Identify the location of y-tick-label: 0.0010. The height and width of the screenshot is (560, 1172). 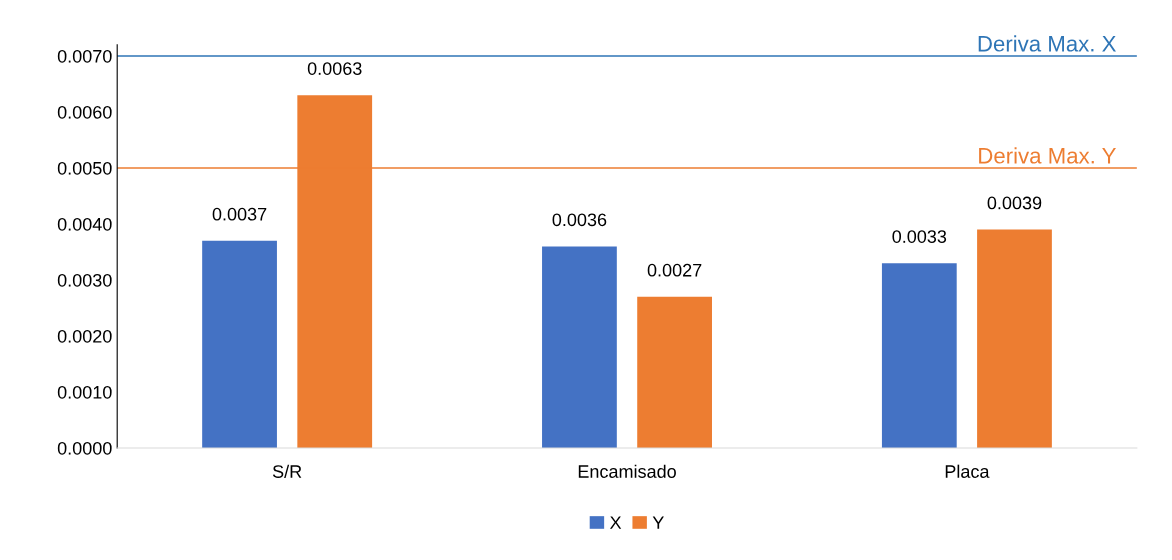
(84, 392).